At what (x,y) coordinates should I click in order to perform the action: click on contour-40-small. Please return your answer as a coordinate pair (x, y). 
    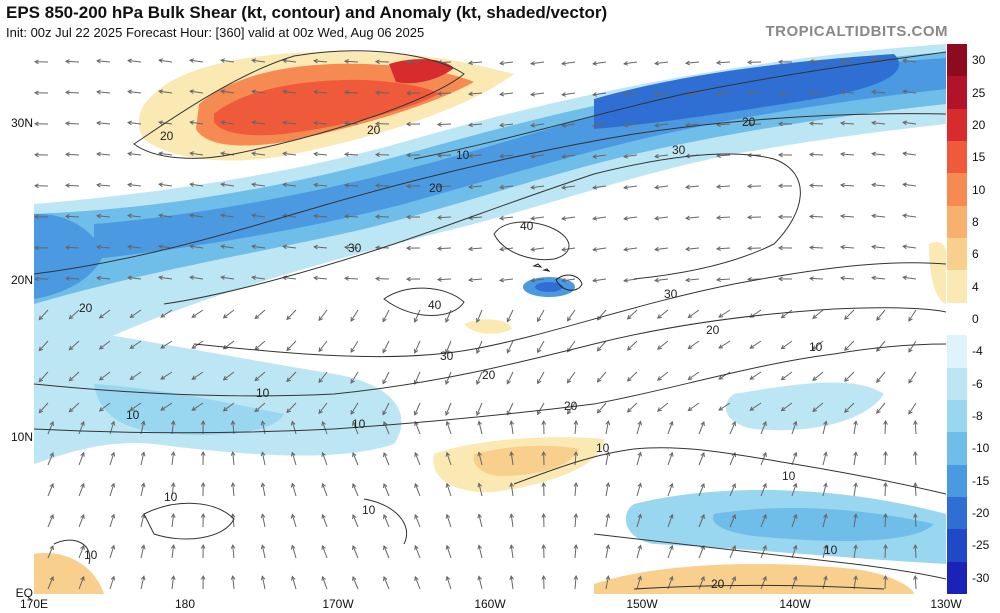
    Looking at the image, I should click on (531, 241).